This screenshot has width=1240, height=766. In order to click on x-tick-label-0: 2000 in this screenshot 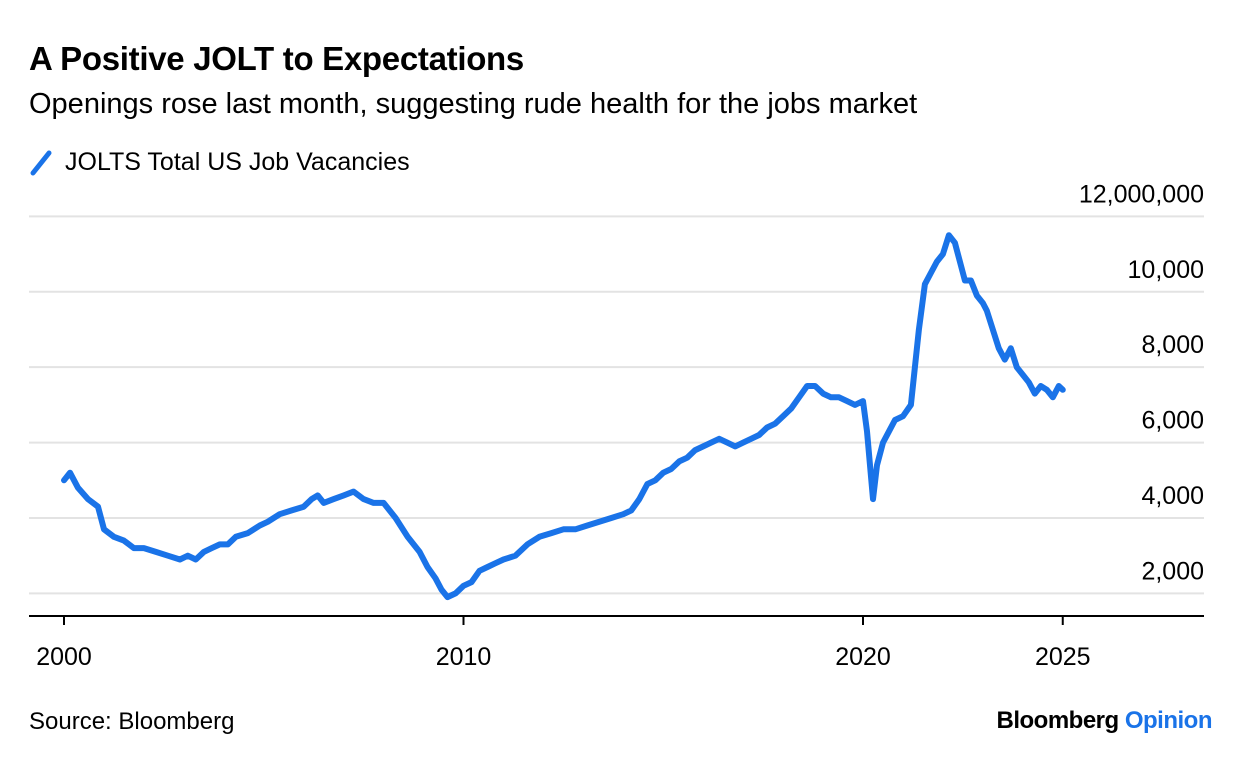, I will do `click(64, 657)`.